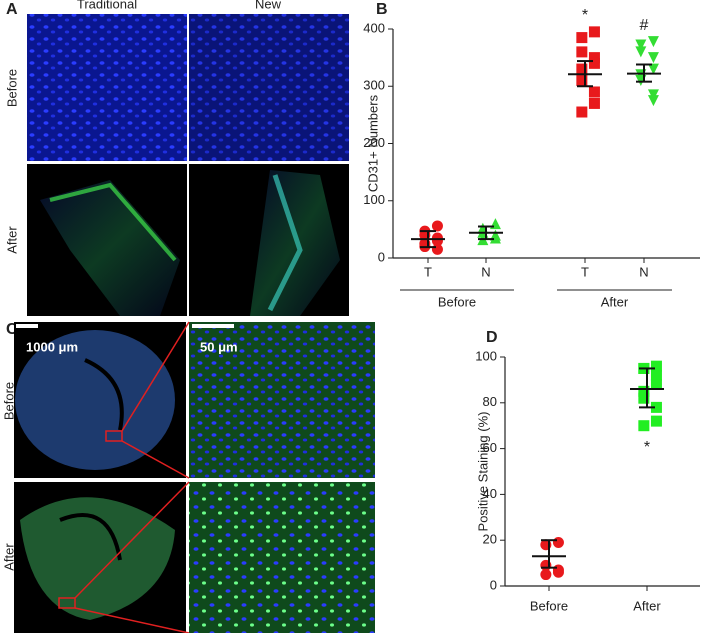 The width and height of the screenshot is (709, 633). I want to click on y-axis-label: CD31+ Numbers, so click(372, 143).